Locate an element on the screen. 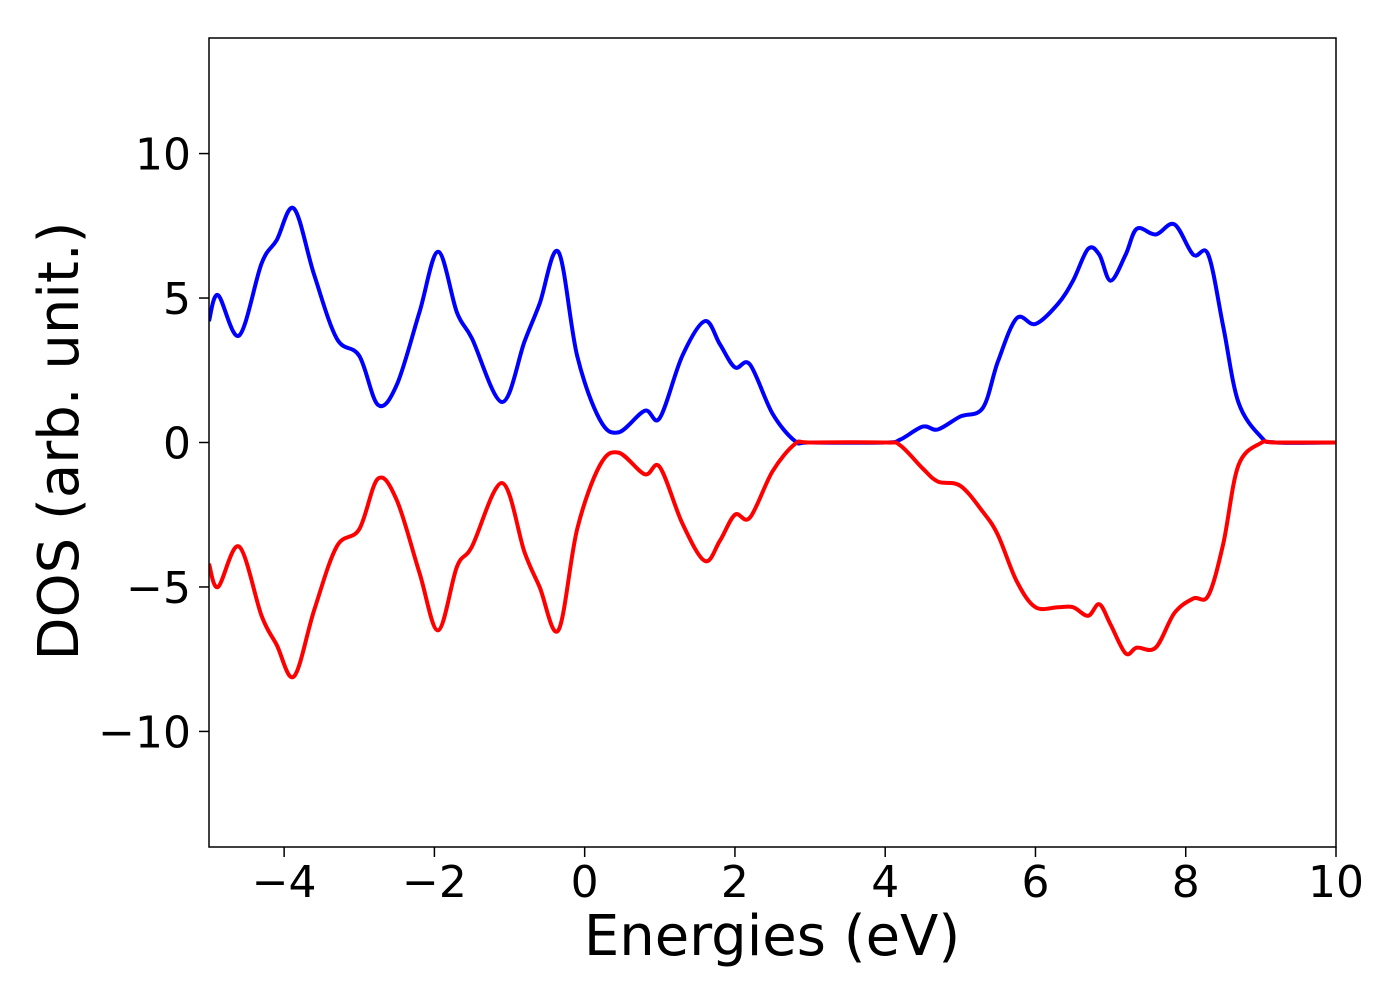  y-tick-label: −5 is located at coordinates (158, 588).